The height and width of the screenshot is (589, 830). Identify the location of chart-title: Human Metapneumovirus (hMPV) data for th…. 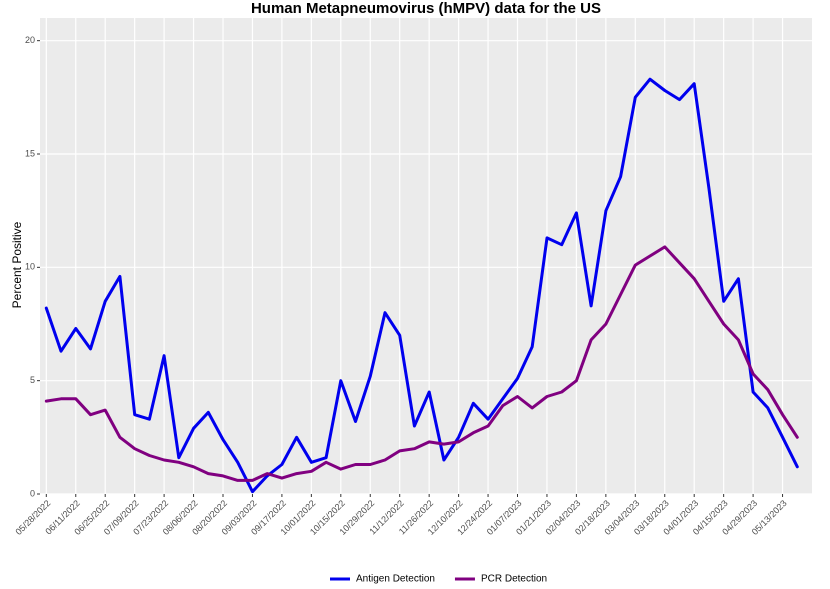
(426, 8).